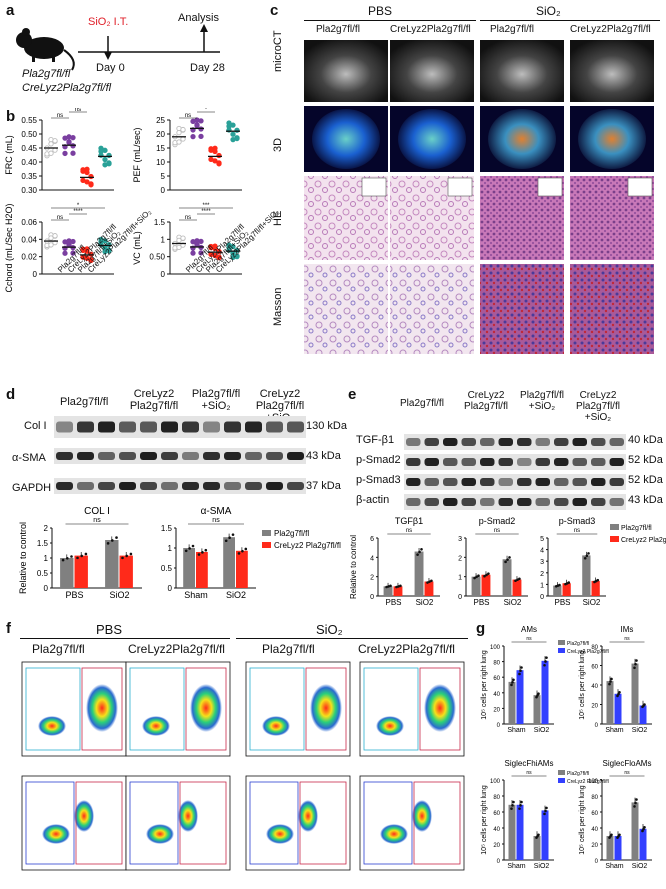  What do you see at coordinates (597, 862) in the screenshot?
I see `g-siglo-ytick-label-0: 0` at bounding box center [597, 862].